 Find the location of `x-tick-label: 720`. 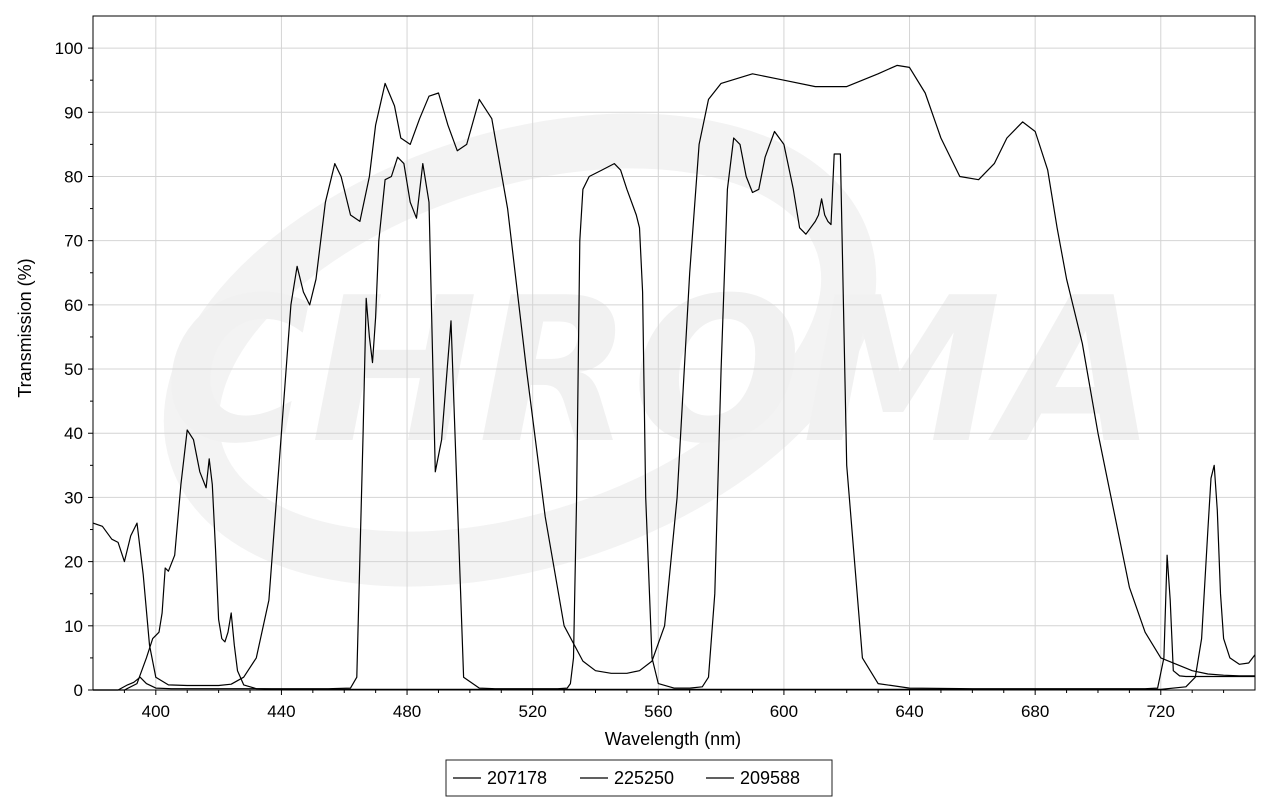

x-tick-label: 720 is located at coordinates (1161, 711).